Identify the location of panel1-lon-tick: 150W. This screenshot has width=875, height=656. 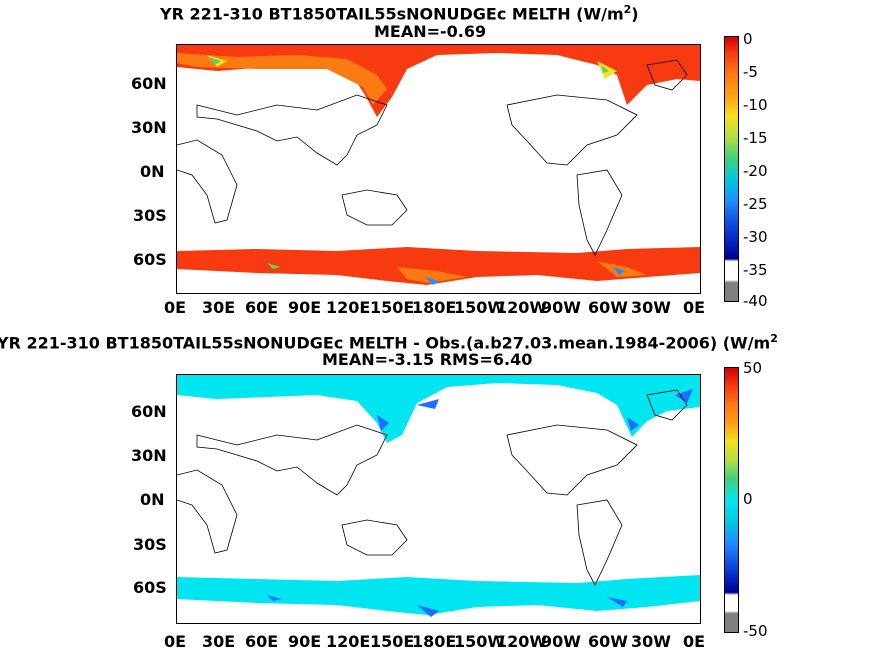
(480, 307).